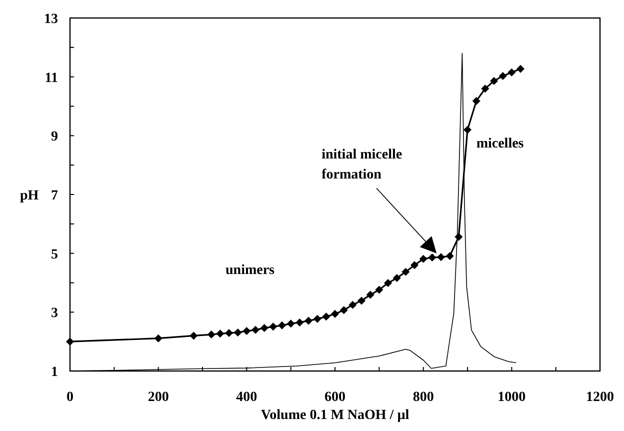 This screenshot has height=431, width=624. What do you see at coordinates (54, 254) in the screenshot?
I see `y-tick-label: 5` at bounding box center [54, 254].